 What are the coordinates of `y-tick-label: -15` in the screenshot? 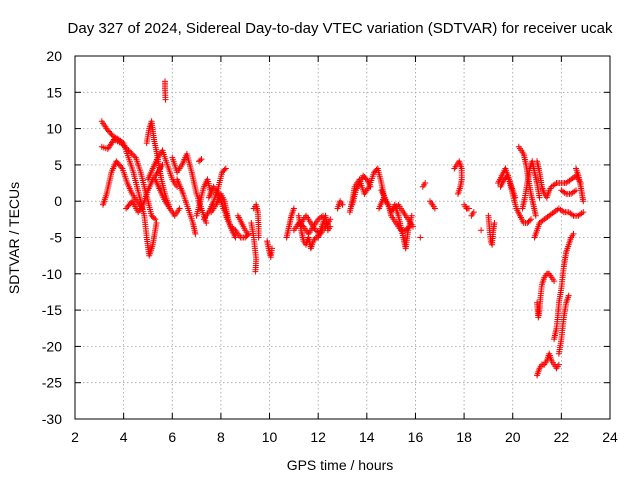 It's located at (52, 310).